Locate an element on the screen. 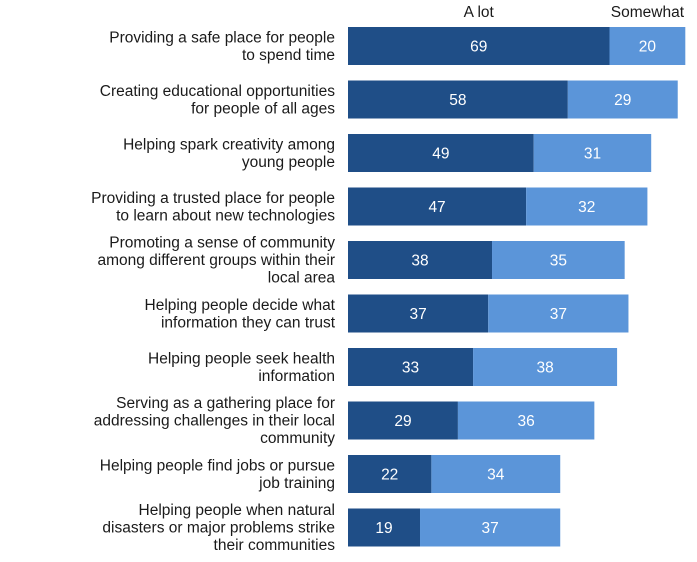 The width and height of the screenshot is (697, 562). category-label-line: Helping spark creativity among is located at coordinates (229, 144).